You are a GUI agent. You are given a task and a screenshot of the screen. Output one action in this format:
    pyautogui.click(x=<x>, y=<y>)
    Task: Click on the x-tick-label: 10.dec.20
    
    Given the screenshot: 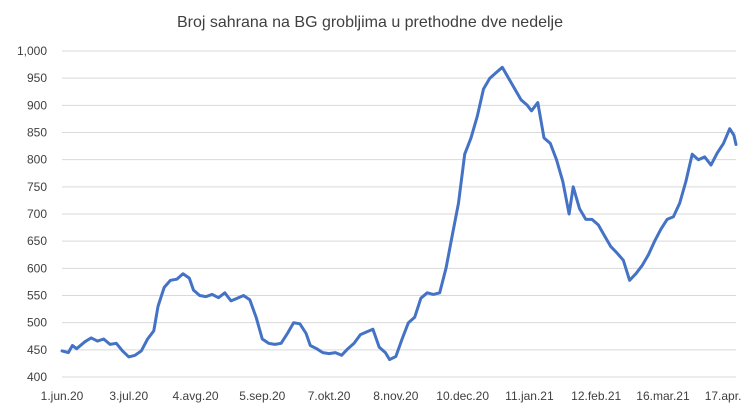 What is the action you would take?
    pyautogui.click(x=462, y=396)
    